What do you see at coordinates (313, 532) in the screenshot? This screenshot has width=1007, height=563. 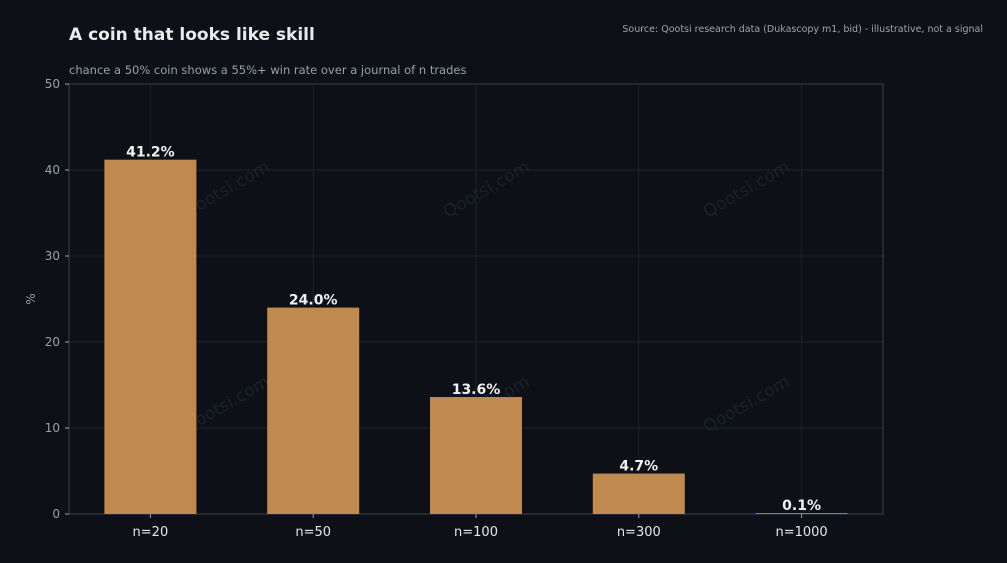 I see `x-tick-label: n=50` at bounding box center [313, 532].